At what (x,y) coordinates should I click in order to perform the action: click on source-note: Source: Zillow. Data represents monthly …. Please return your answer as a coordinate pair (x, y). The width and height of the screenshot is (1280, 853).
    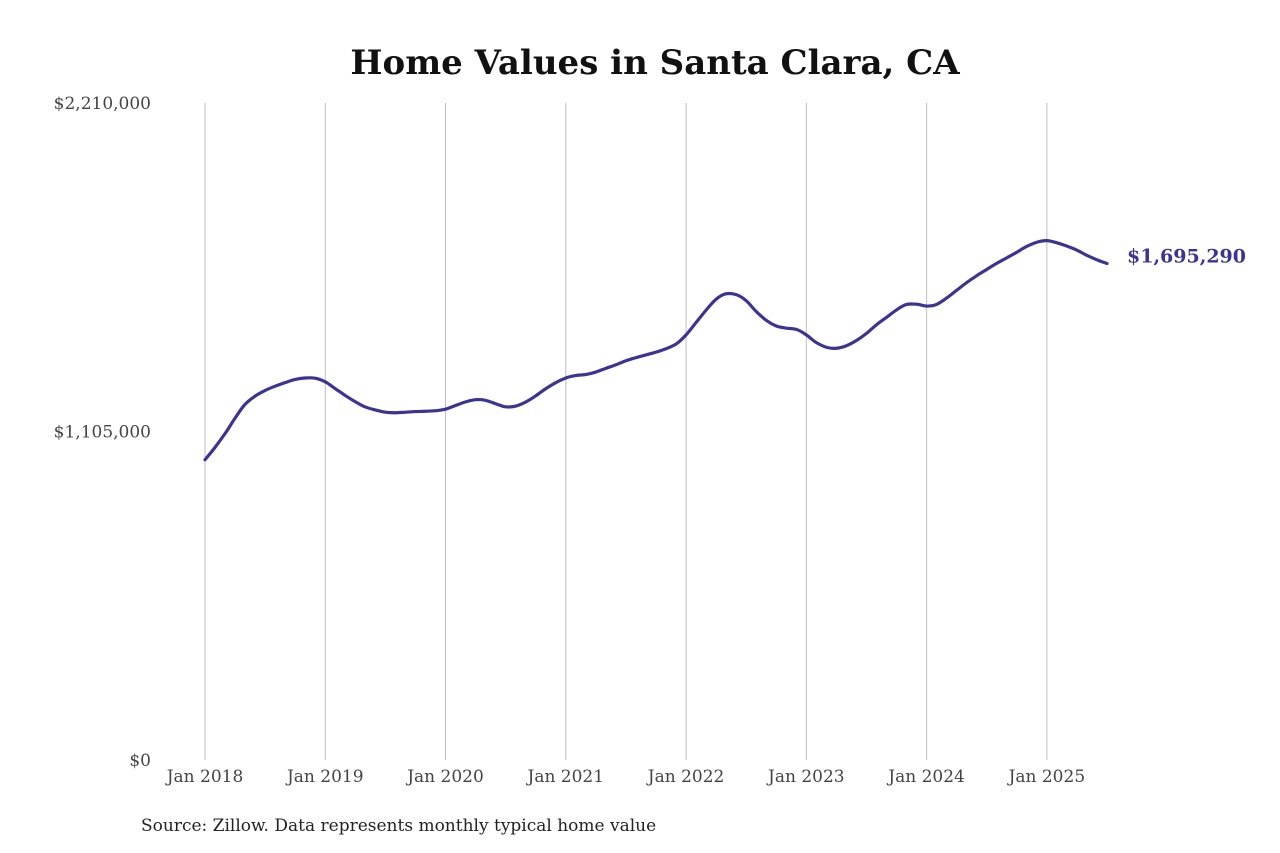
    Looking at the image, I should click on (399, 826).